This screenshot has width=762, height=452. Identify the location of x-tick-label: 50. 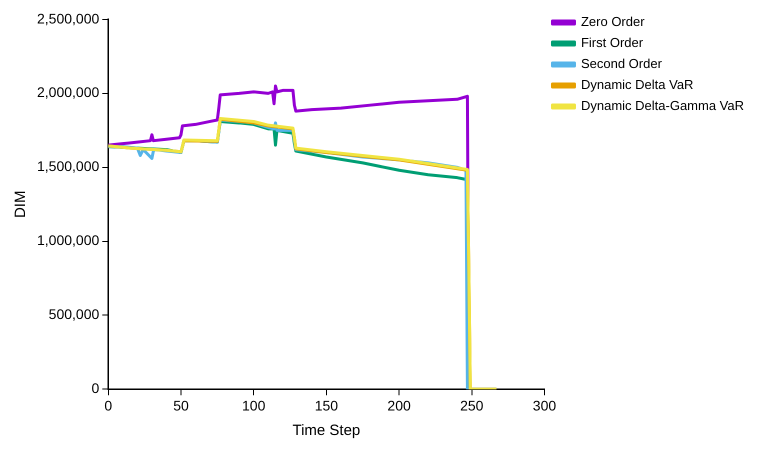
(181, 405).